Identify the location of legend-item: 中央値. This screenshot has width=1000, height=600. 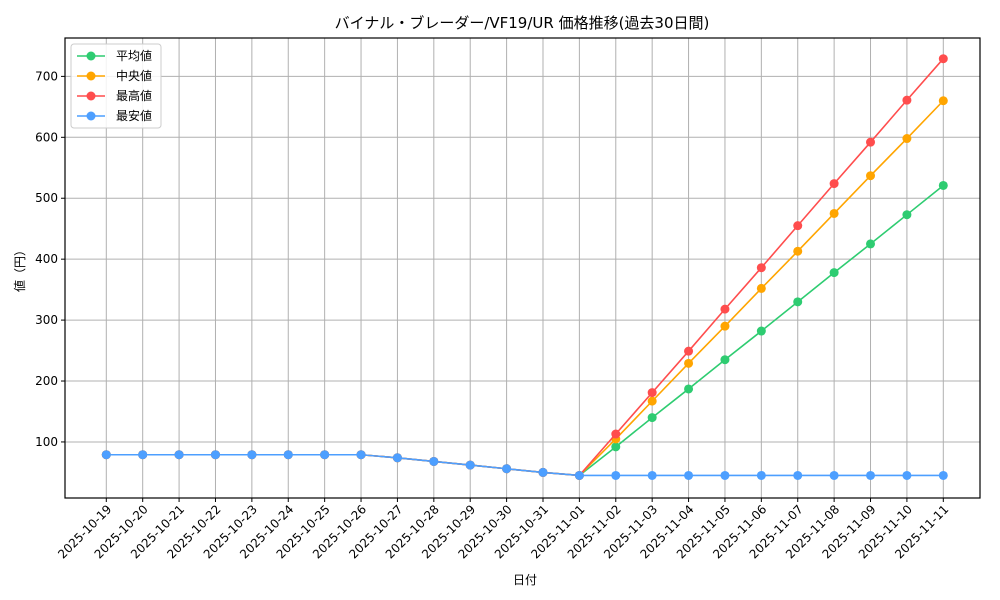
(114, 75).